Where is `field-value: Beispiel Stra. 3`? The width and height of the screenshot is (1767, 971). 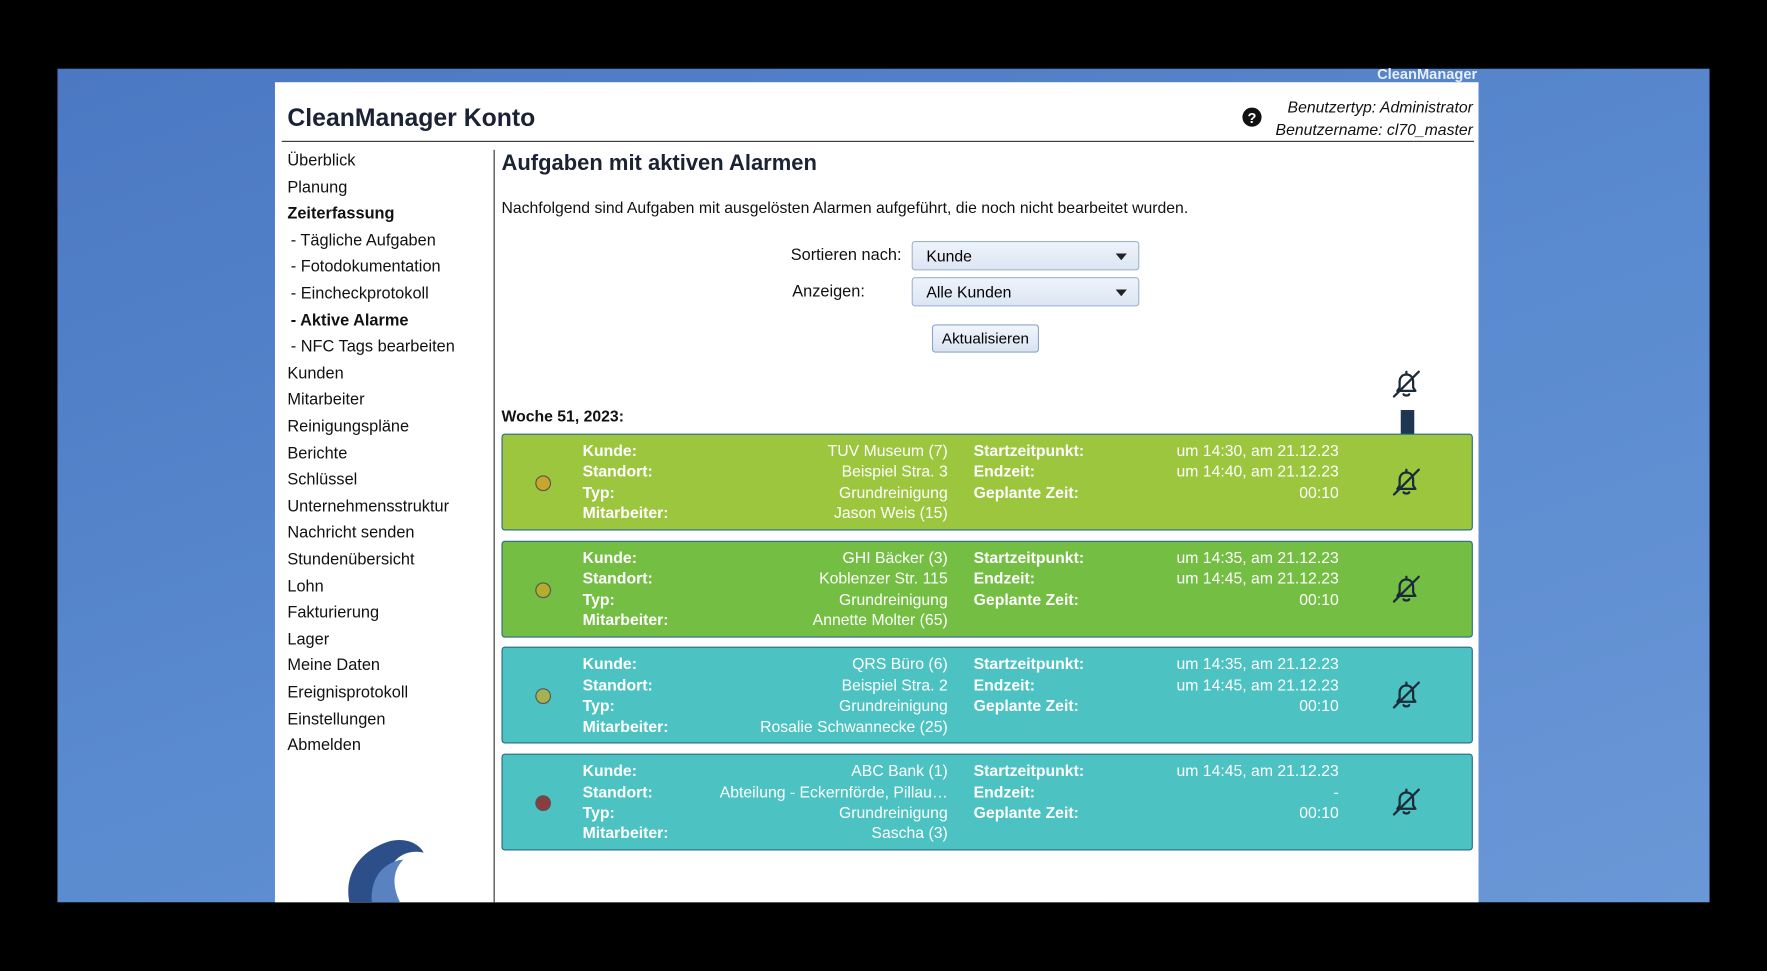 field-value: Beispiel Stra. 3 is located at coordinates (894, 471).